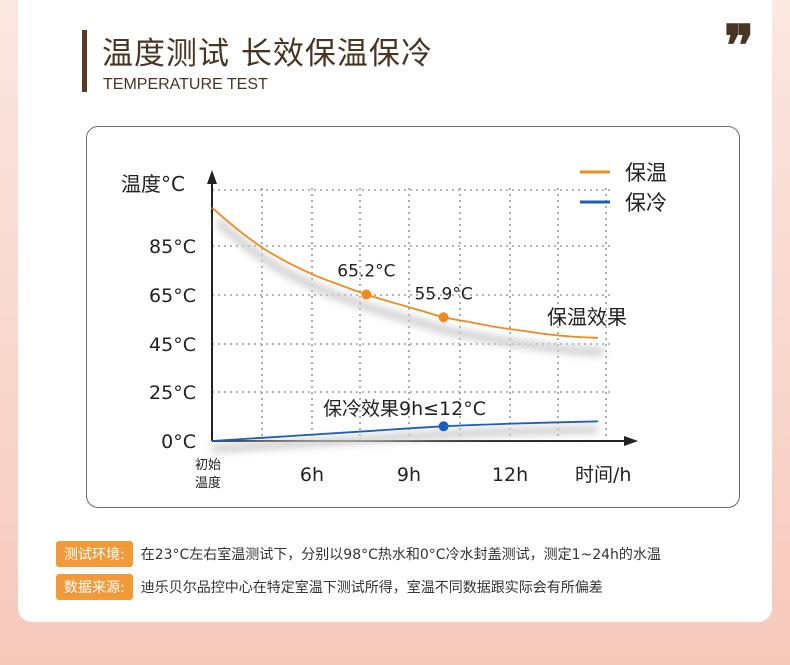 Image resolution: width=790 pixels, height=665 pixels. I want to click on title-accent-bar, so click(84, 61).